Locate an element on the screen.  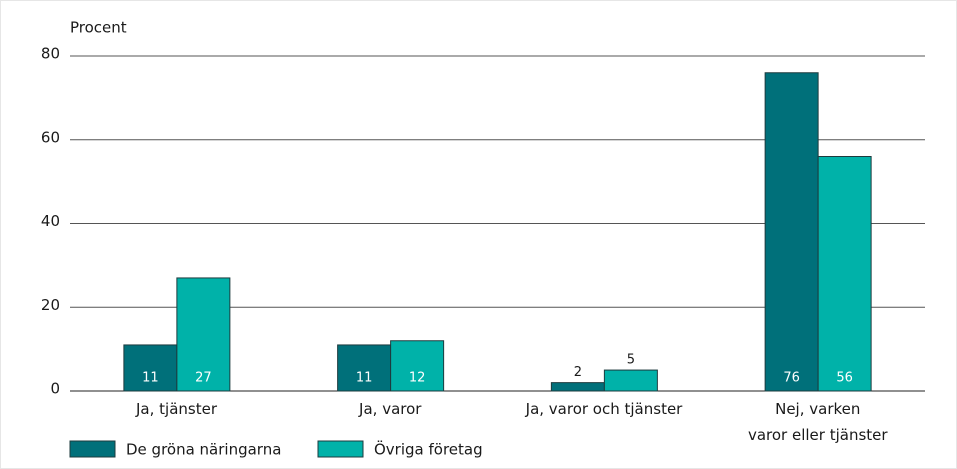
legend-label: De gröna näringarna is located at coordinates (203, 450).